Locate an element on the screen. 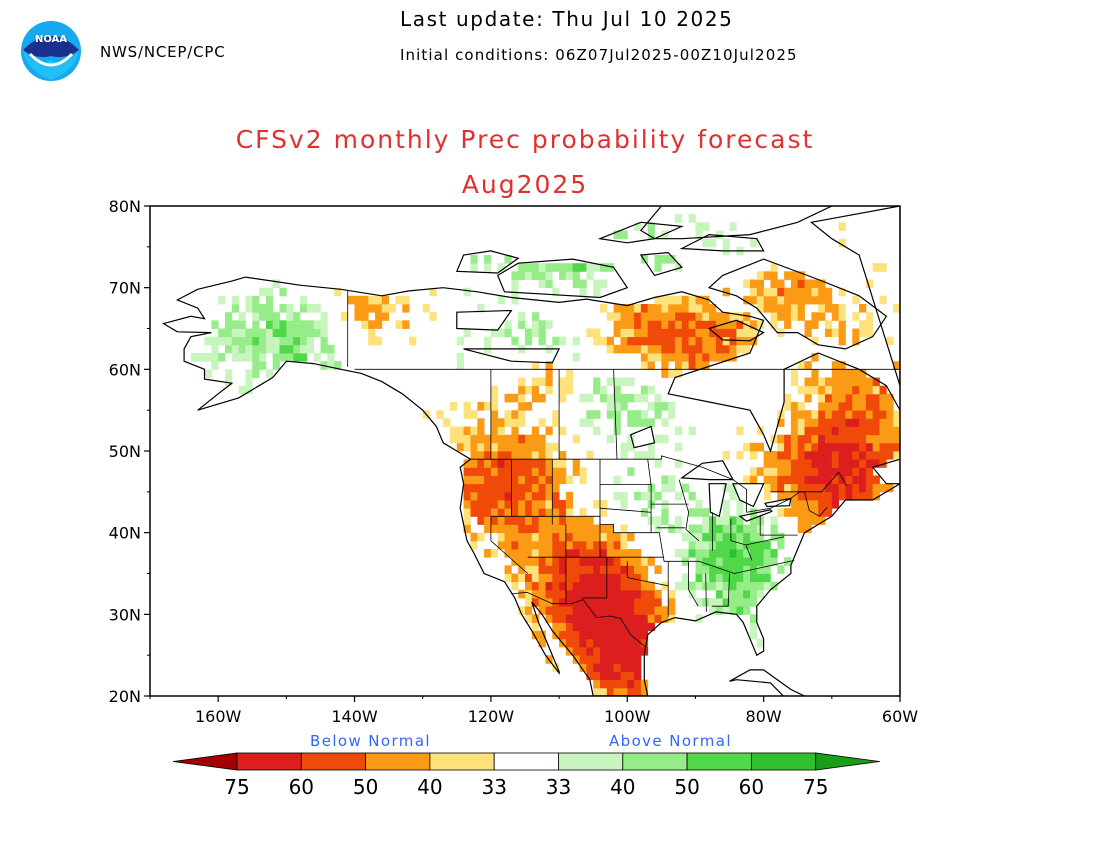 This screenshot has height=850, width=1100. noaa-logo-text: NOAA is located at coordinates (51, 39).